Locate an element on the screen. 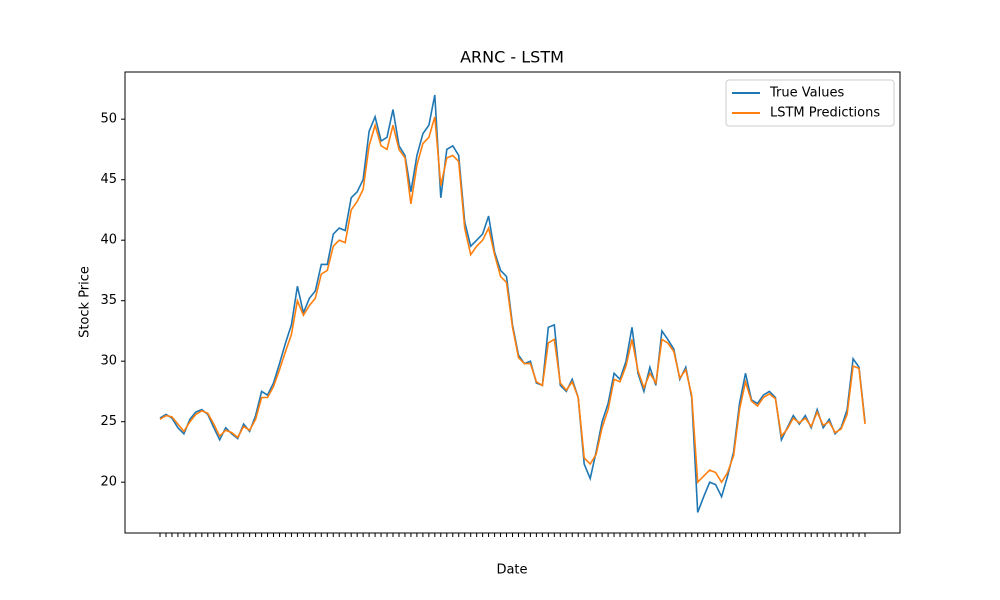  y-tick-label: 45 is located at coordinates (108, 179).